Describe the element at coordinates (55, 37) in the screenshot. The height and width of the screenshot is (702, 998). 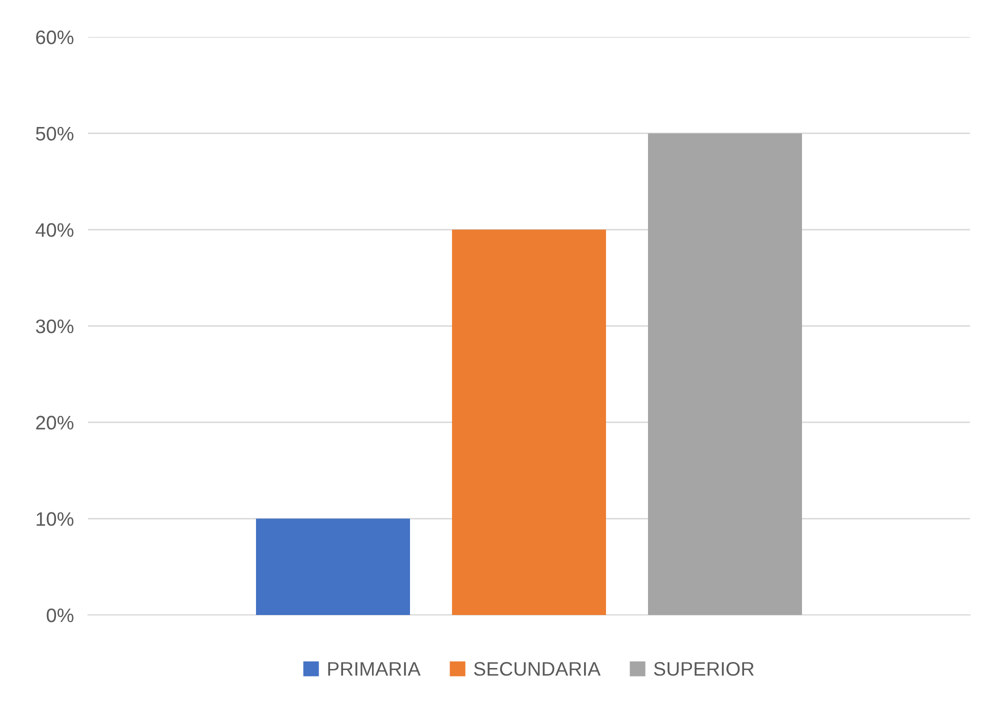
I see `y-tick-label: 60%` at that location.